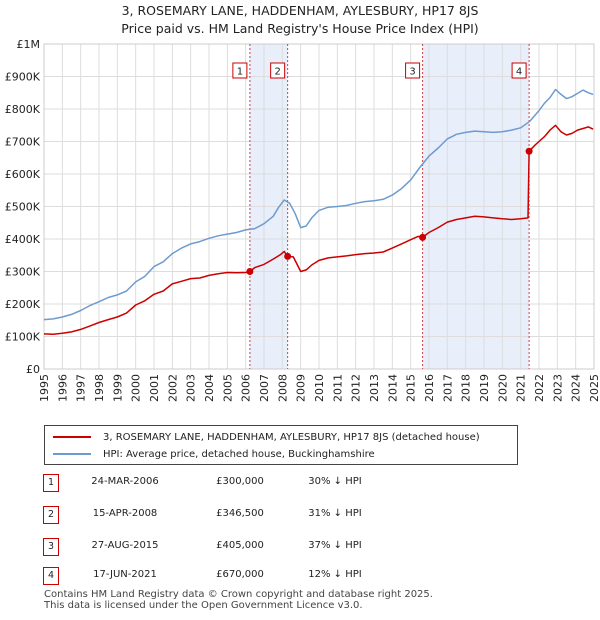 Image resolution: width=600 pixels, height=620 pixels. Describe the element at coordinates (594, 388) in the screenshot. I see `x-tick-label: 2025` at that location.